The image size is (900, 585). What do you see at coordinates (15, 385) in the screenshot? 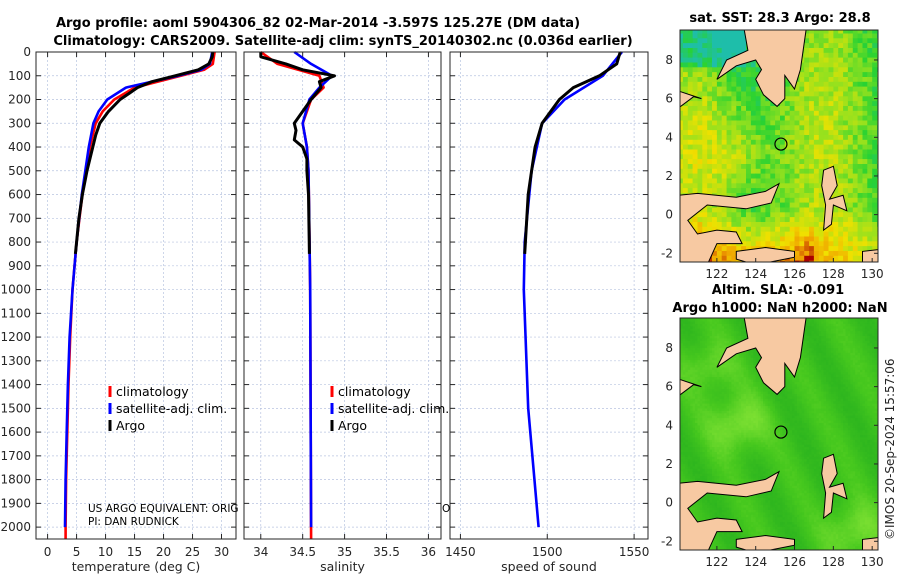
I see `y-tick-label: 1400` at bounding box center [15, 385].